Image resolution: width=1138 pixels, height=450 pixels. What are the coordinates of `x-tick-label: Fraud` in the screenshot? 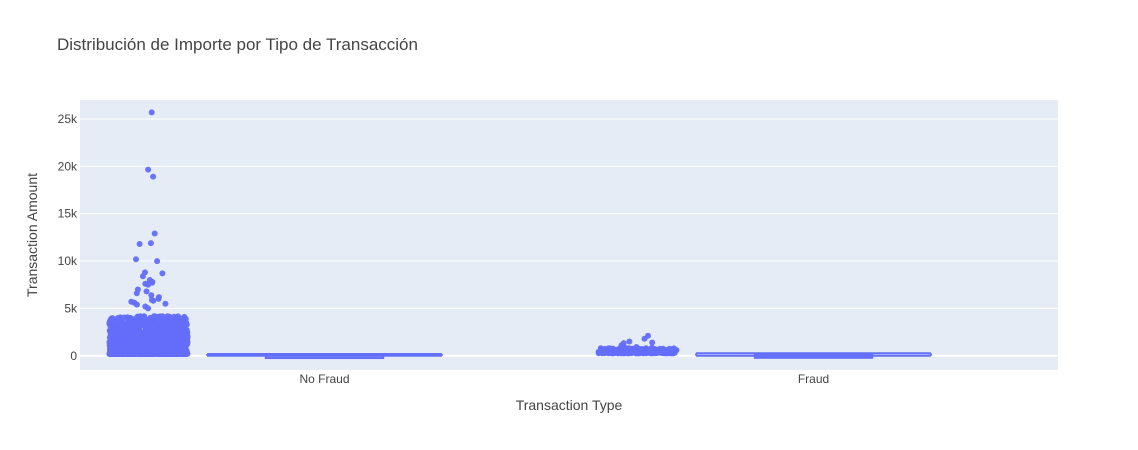 It's located at (813, 379).